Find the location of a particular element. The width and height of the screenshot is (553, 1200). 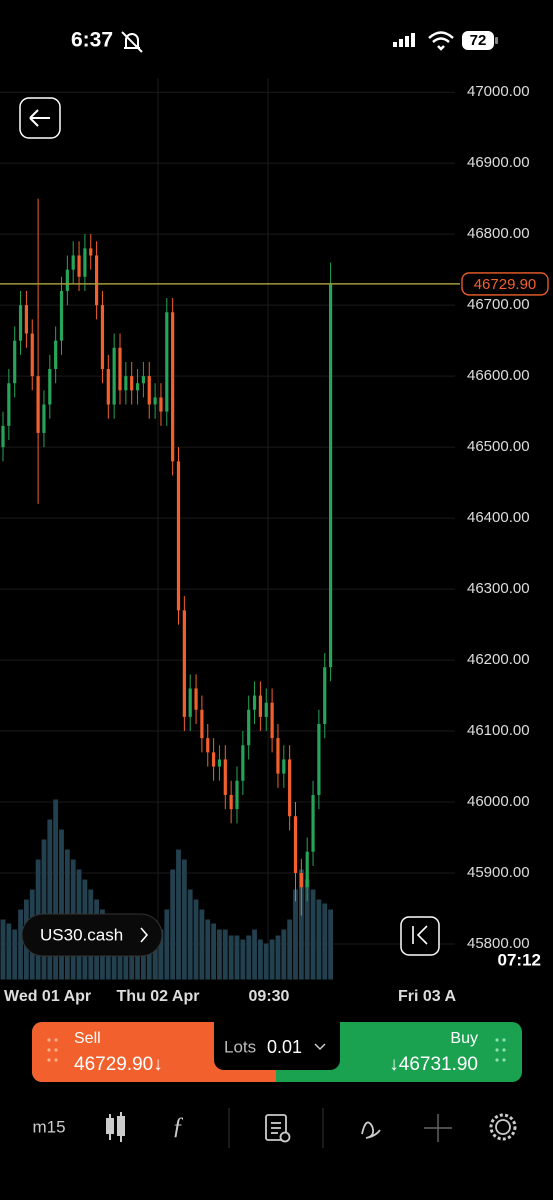

y-tick-label: 45900.00 is located at coordinates (498, 872).